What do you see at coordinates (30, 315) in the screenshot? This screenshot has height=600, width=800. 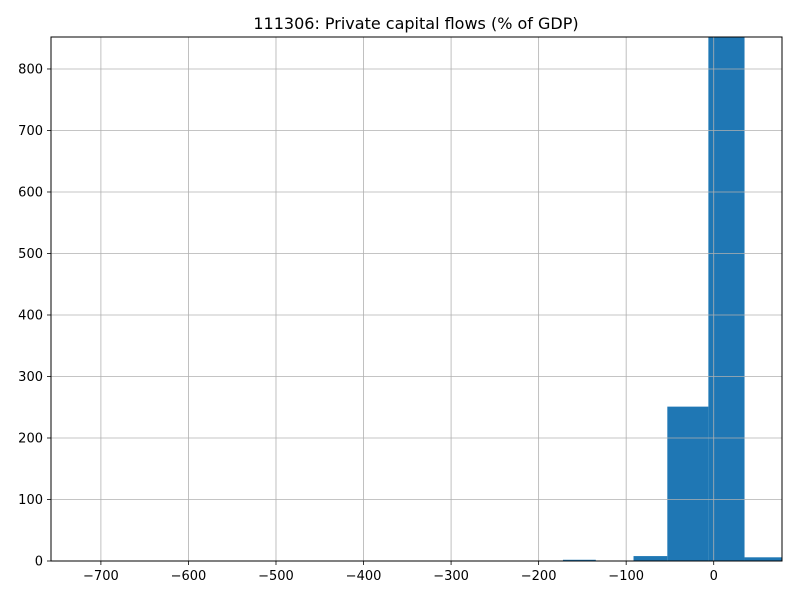 I see `y-tick-label: 400` at bounding box center [30, 315].